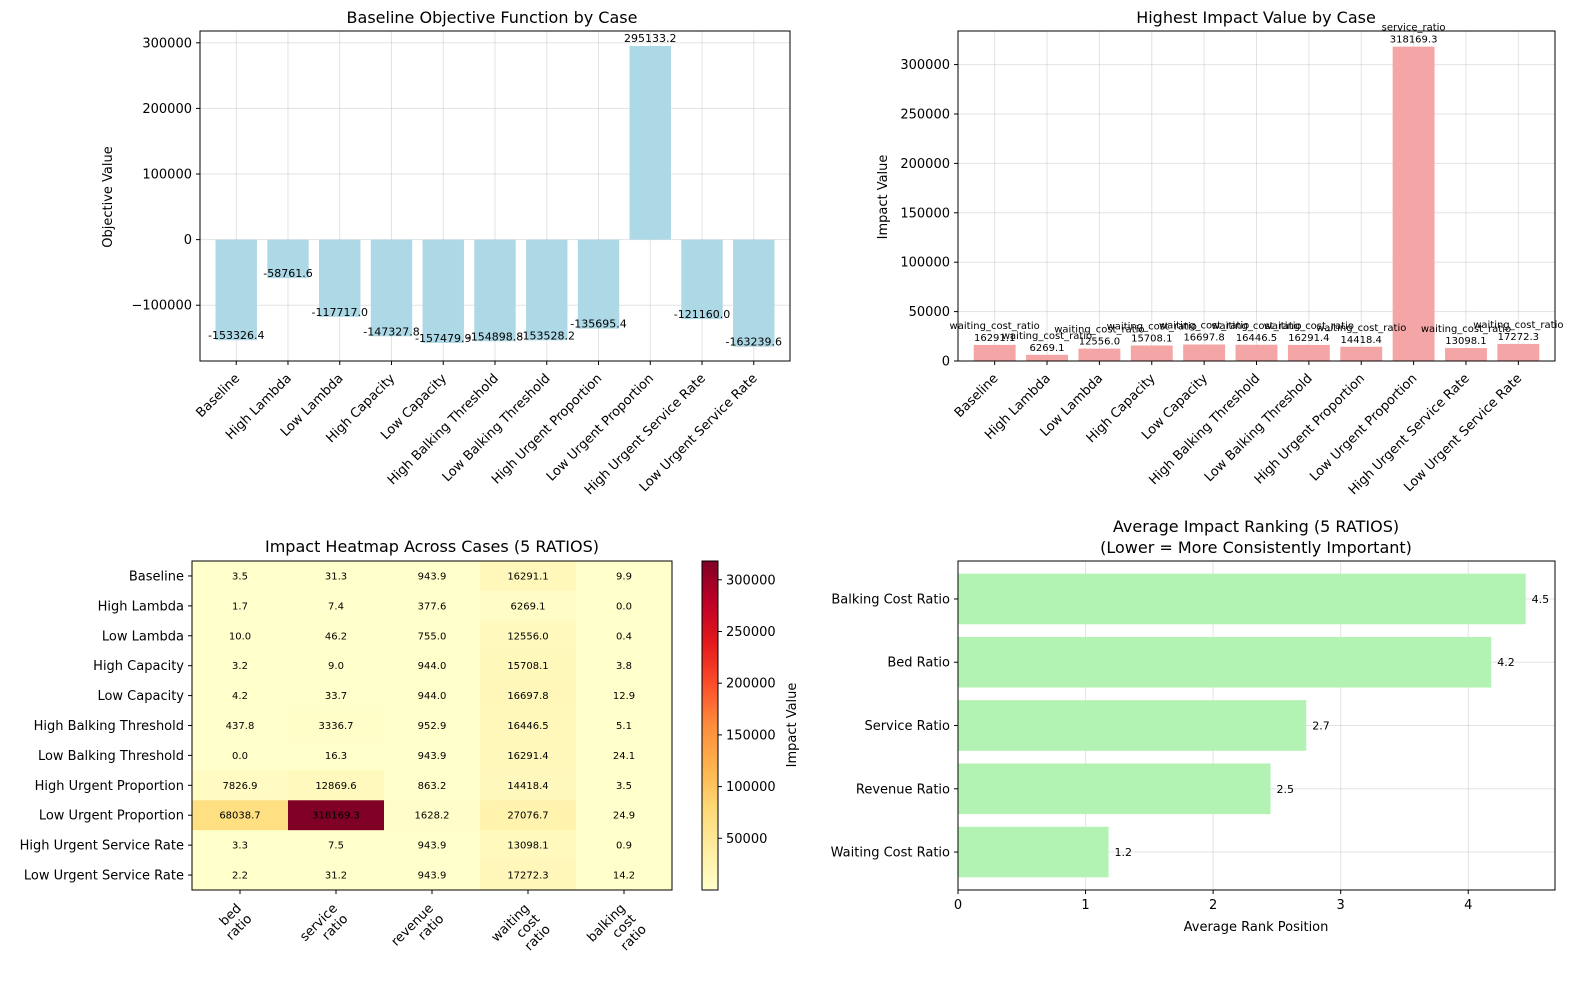 This screenshot has height=989, width=1586. What do you see at coordinates (1361, 340) in the screenshot?
I see `p-impact-value-label: 14418.4` at bounding box center [1361, 340].